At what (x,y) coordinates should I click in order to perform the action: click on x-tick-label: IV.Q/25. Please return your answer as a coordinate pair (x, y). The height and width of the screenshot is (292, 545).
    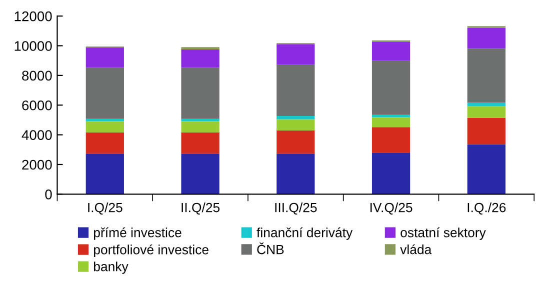
    Looking at the image, I should click on (391, 208).